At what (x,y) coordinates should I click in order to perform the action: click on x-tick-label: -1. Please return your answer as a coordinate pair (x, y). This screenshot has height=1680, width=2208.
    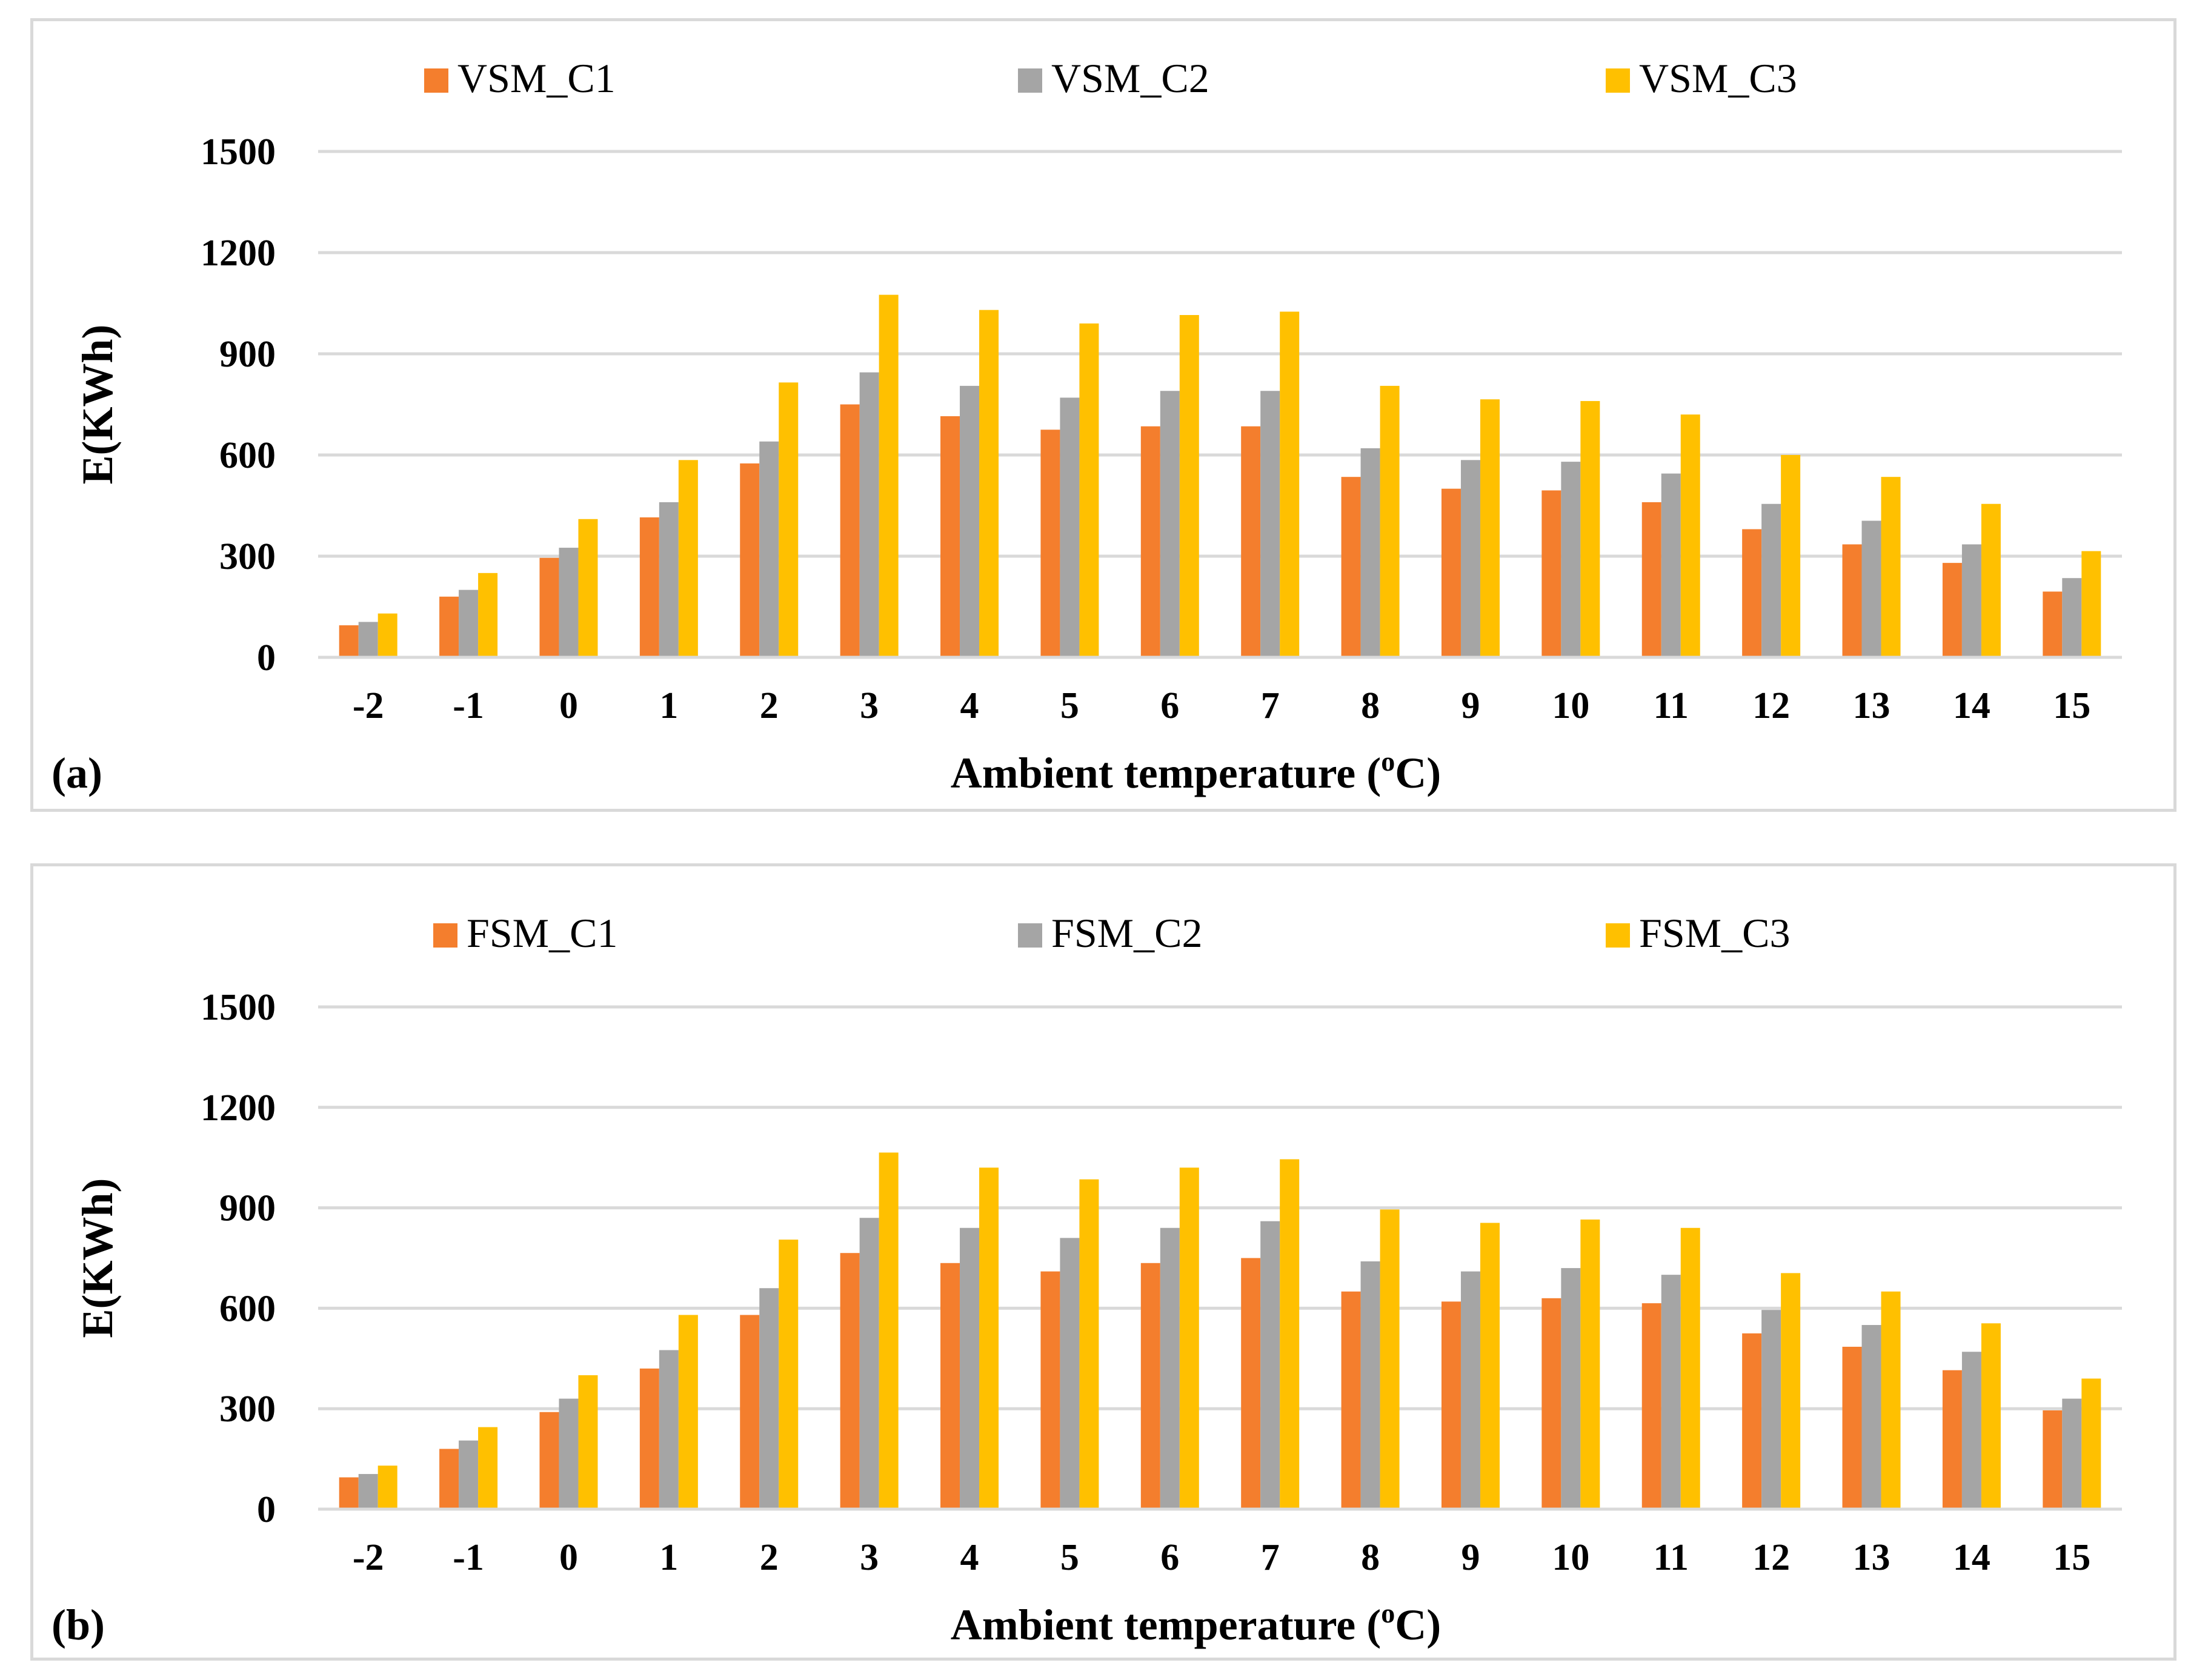
    Looking at the image, I should click on (468, 1557).